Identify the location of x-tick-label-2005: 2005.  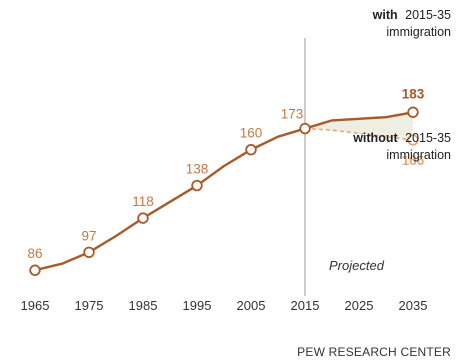
(251, 305).